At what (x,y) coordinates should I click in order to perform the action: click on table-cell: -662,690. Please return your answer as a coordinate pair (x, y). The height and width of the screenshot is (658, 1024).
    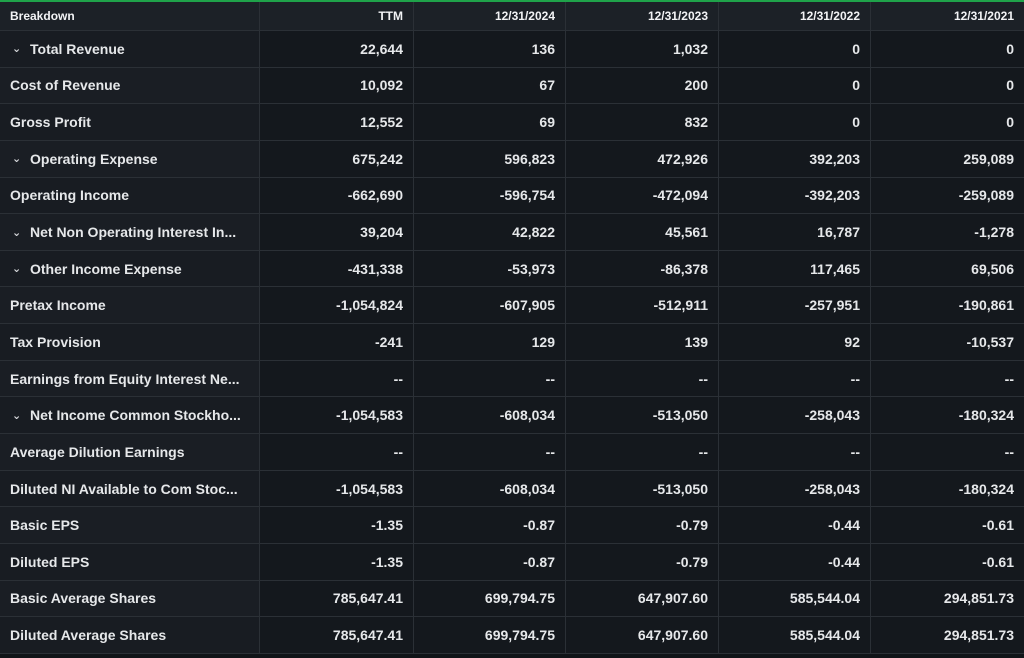
    Looking at the image, I should click on (337, 196).